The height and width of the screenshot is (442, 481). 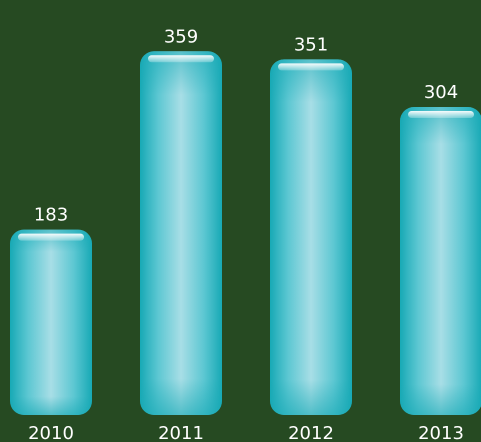 I want to click on bar-shine-2011, so click(x=181, y=59).